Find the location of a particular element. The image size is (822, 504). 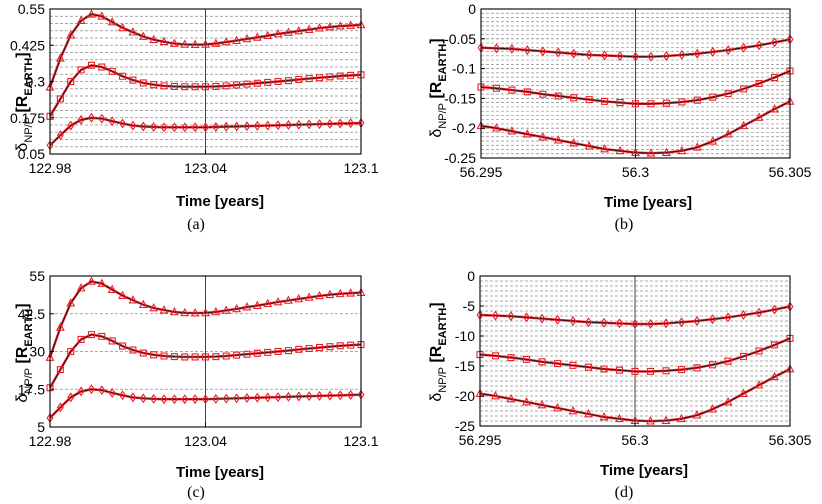

series-trend-diamond-a is located at coordinates (205, 131).